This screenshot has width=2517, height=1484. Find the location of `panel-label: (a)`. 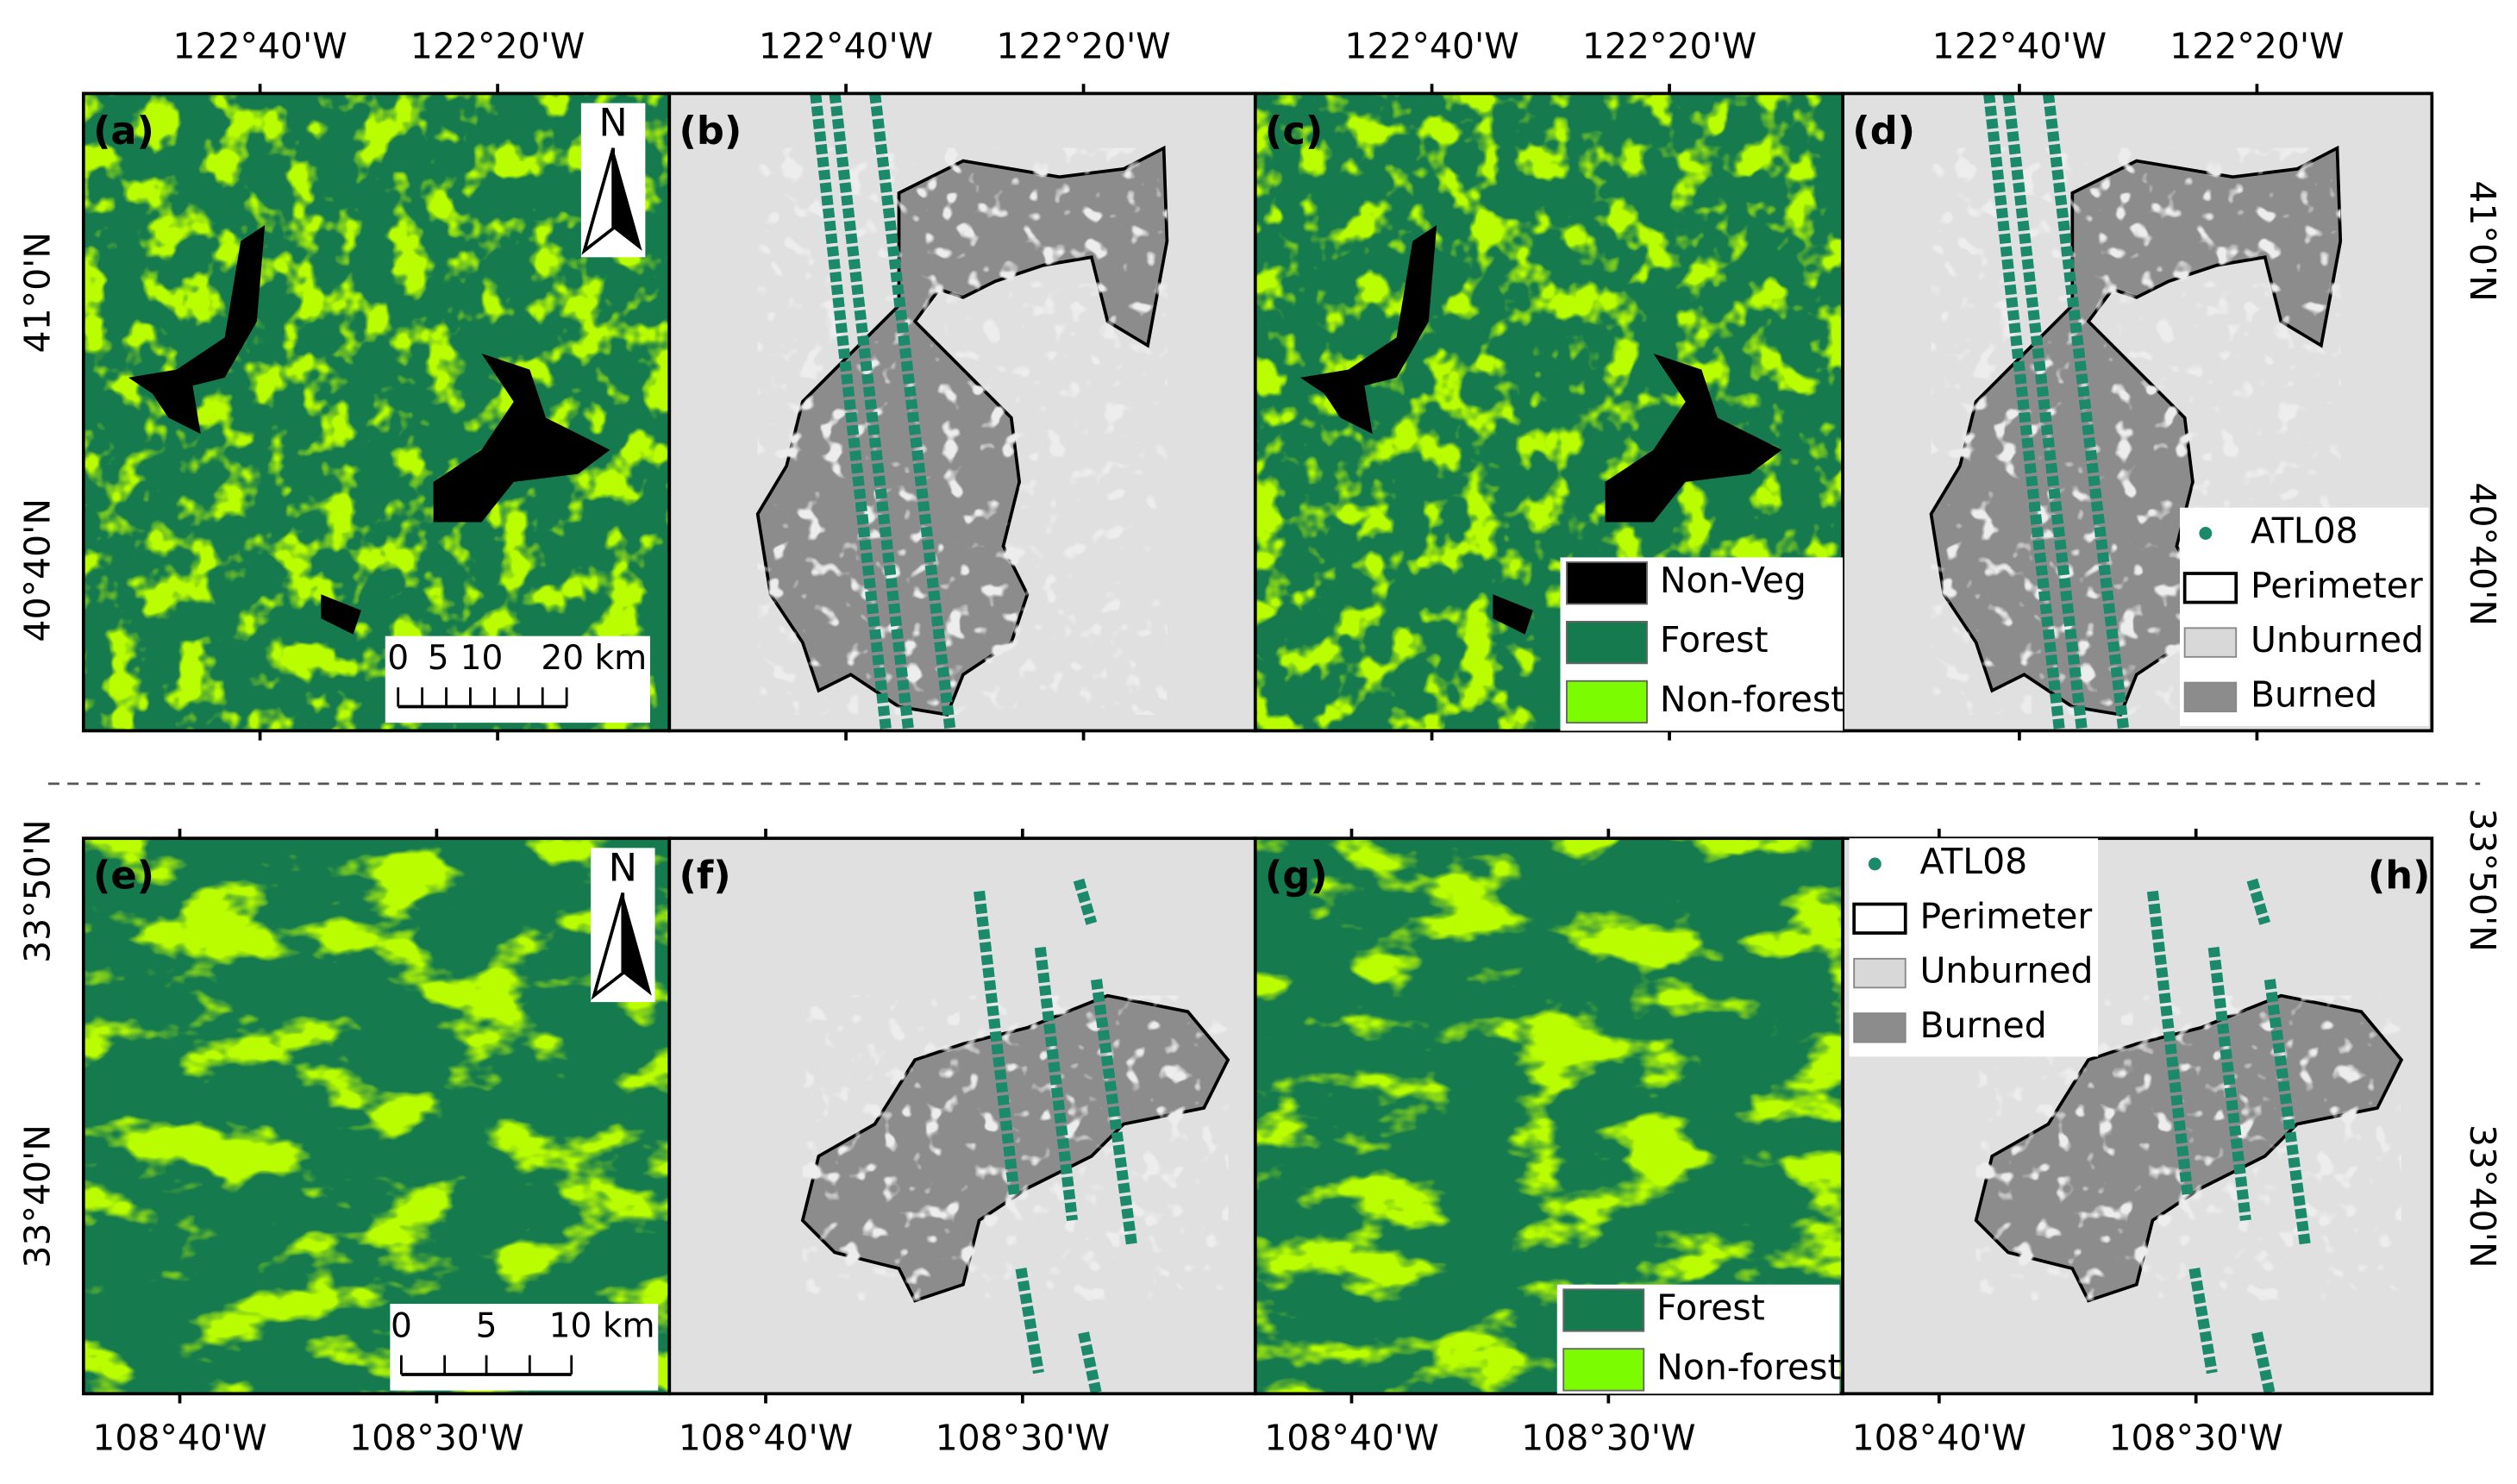

panel-label: (a) is located at coordinates (124, 131).